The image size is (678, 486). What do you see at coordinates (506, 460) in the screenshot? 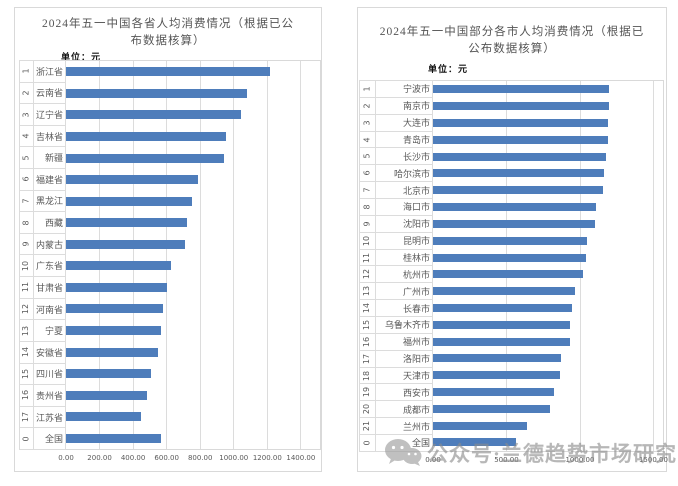
I see `x-tick-label: 500.00` at bounding box center [506, 460].